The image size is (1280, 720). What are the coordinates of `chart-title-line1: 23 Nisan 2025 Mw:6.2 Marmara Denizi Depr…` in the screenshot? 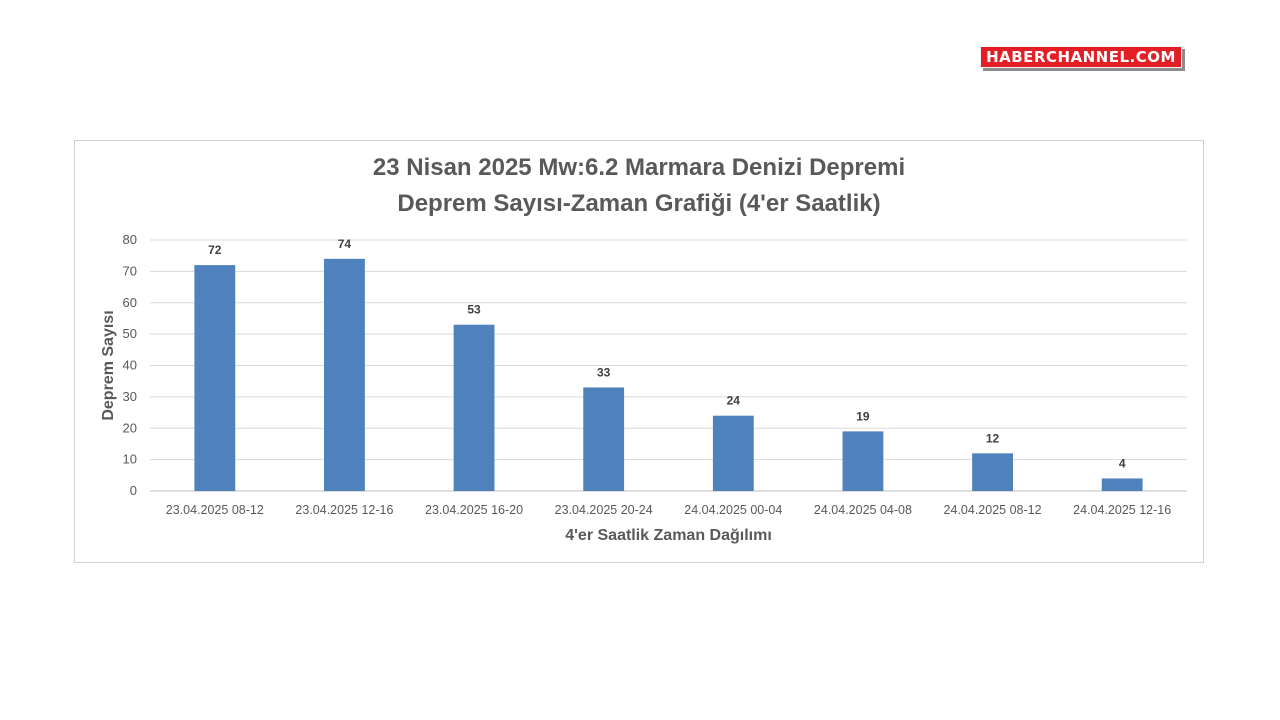 It's located at (639, 167).